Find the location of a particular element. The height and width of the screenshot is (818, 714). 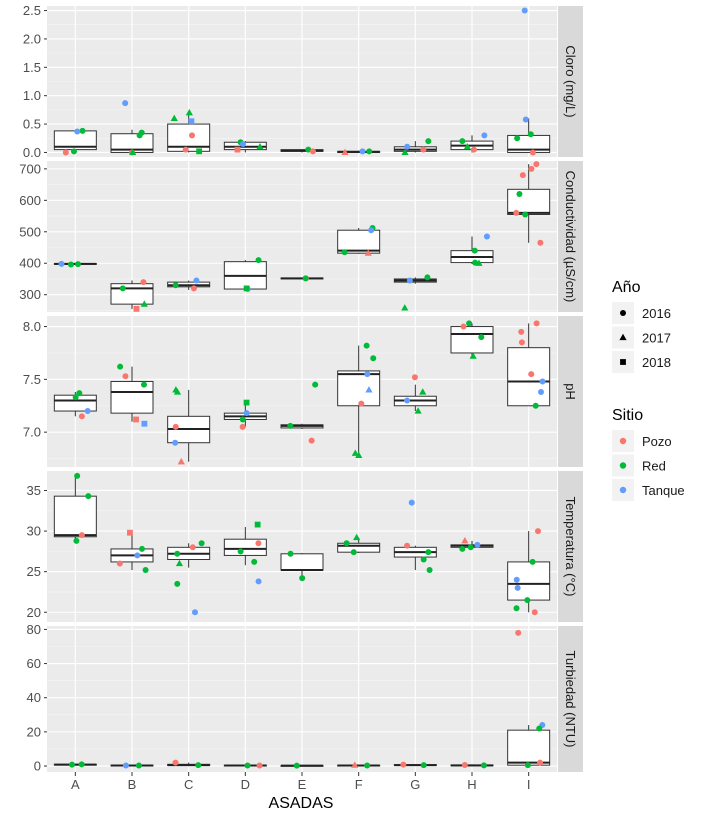

legend-key-2017 is located at coordinates (623, 337).